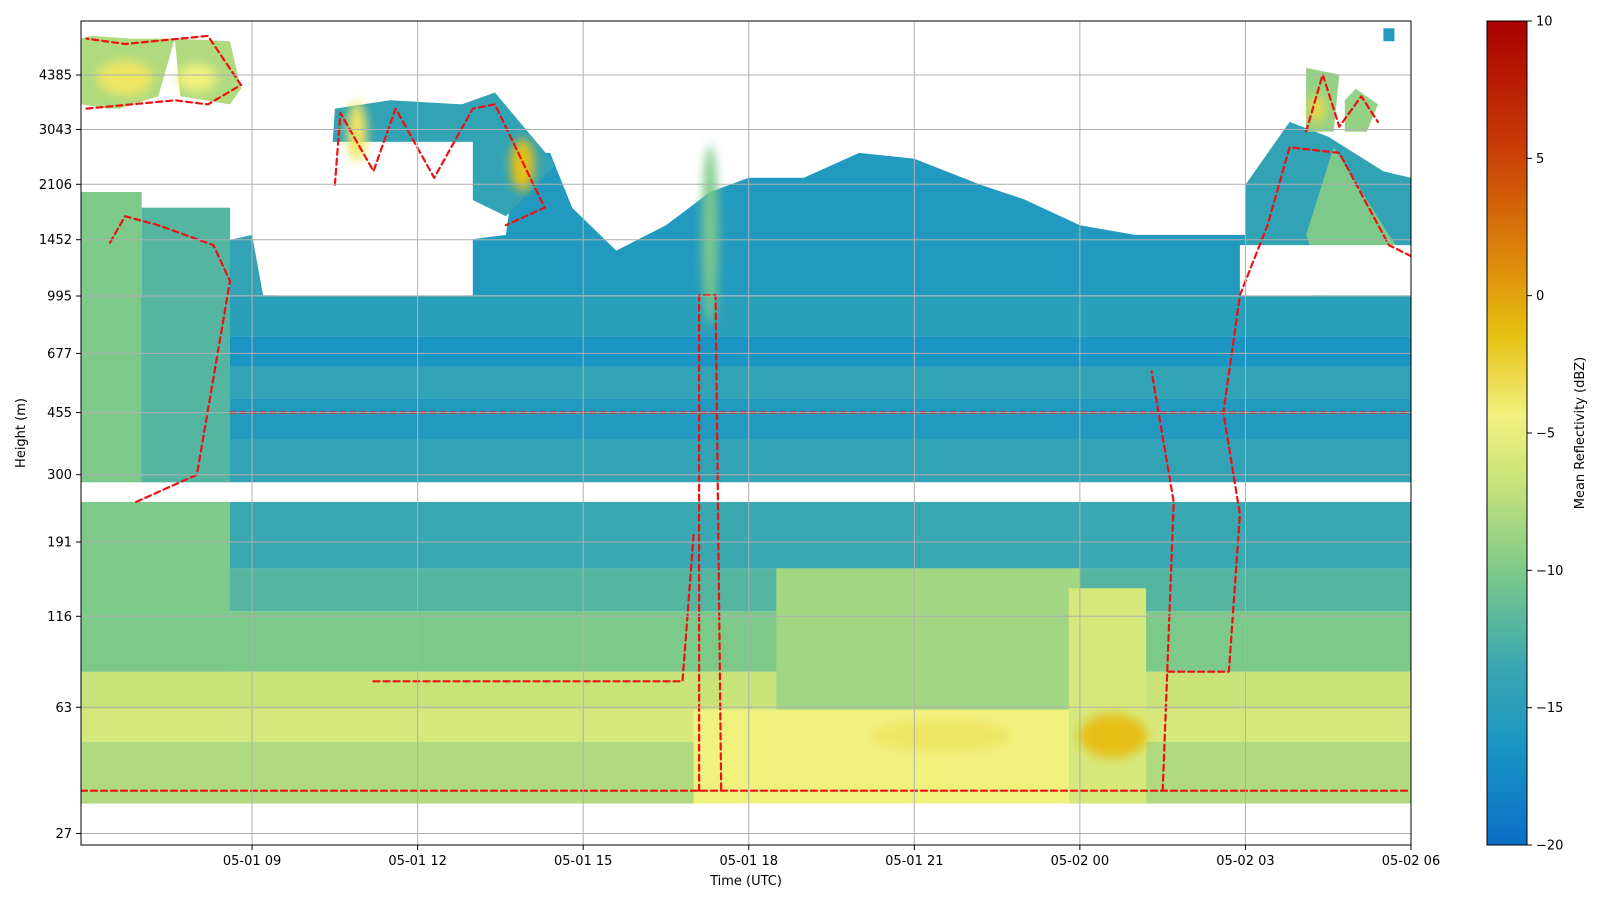  I want to click on colorbar-tick-label: −5, so click(1545, 434).